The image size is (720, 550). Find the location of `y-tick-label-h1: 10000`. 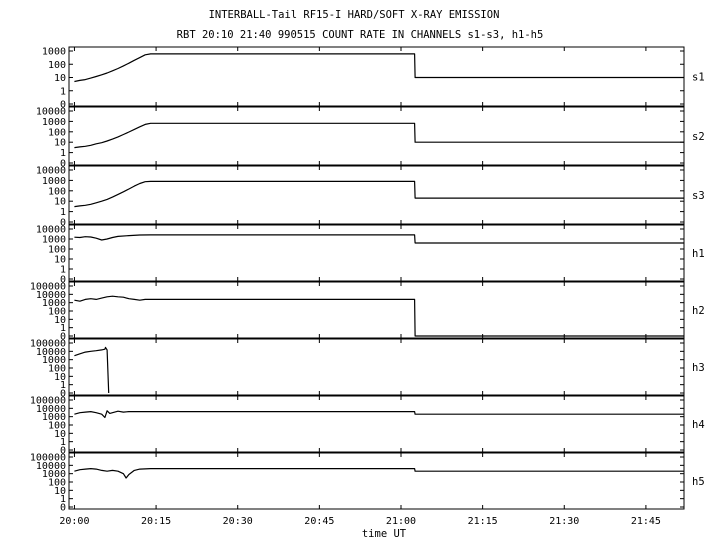

y-tick-label-h1: 10000 is located at coordinates (51, 230).